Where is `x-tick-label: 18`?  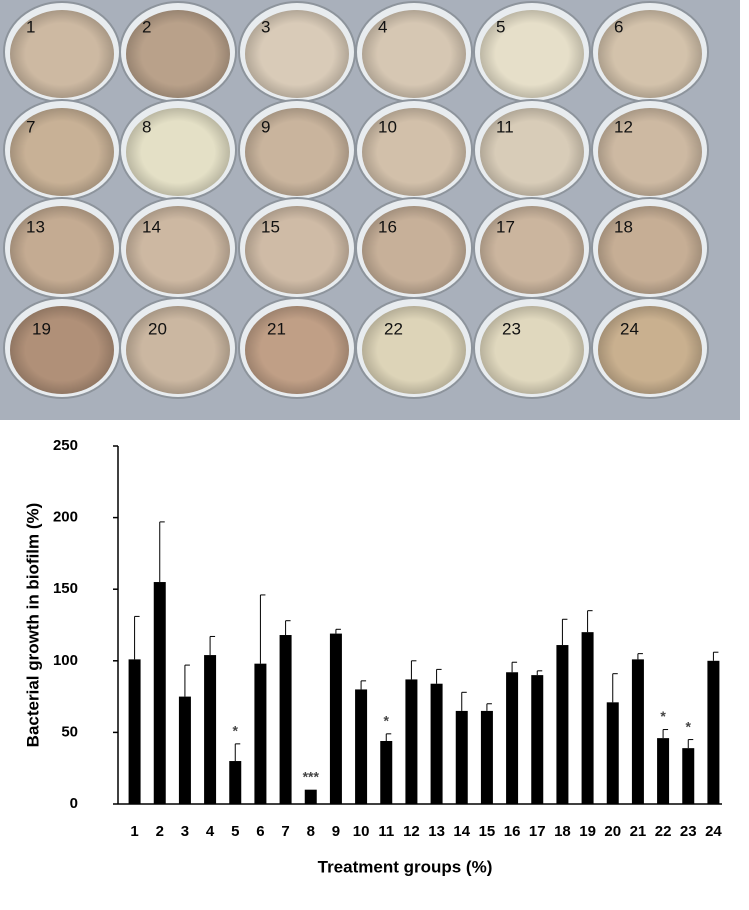 x-tick-label: 18 is located at coordinates (562, 831).